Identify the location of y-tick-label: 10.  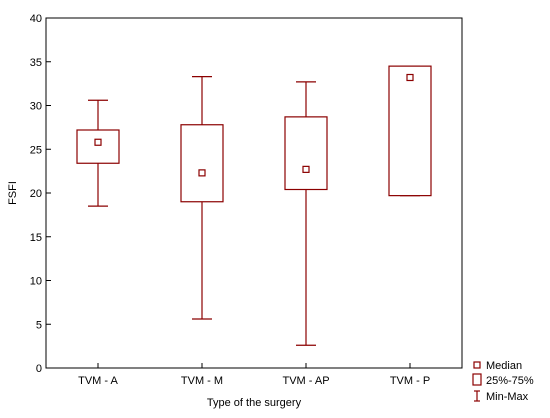
(36, 282).